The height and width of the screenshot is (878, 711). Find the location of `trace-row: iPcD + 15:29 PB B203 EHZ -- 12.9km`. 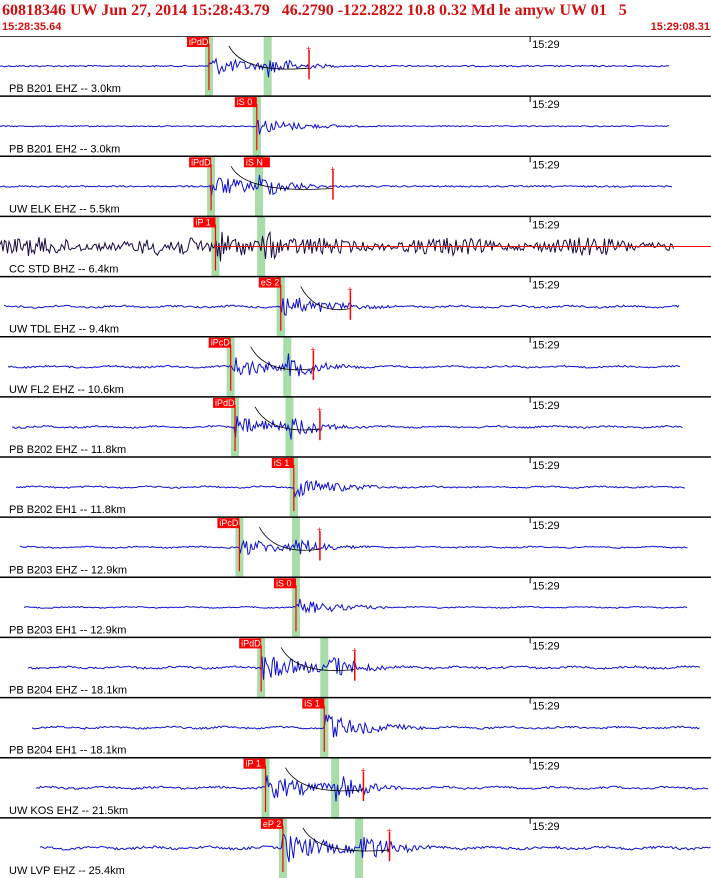

trace-row: iPcD + 15:29 PB B203 EHZ -- 12.9km is located at coordinates (355, 547).